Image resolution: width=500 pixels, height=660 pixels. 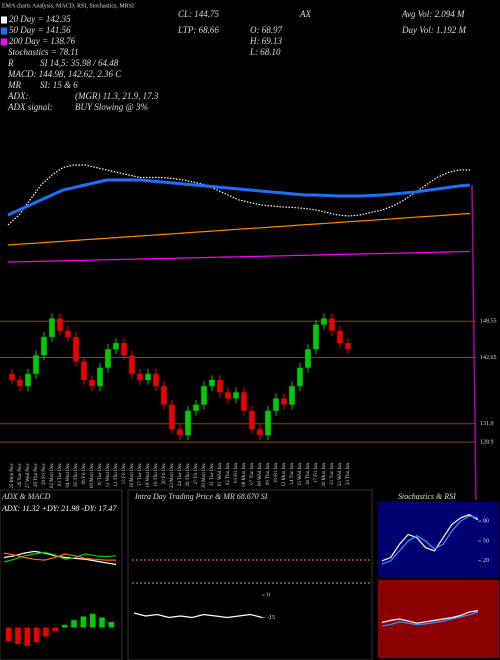 I want to click on y-tick-label: 20, so click(x=486, y=561).